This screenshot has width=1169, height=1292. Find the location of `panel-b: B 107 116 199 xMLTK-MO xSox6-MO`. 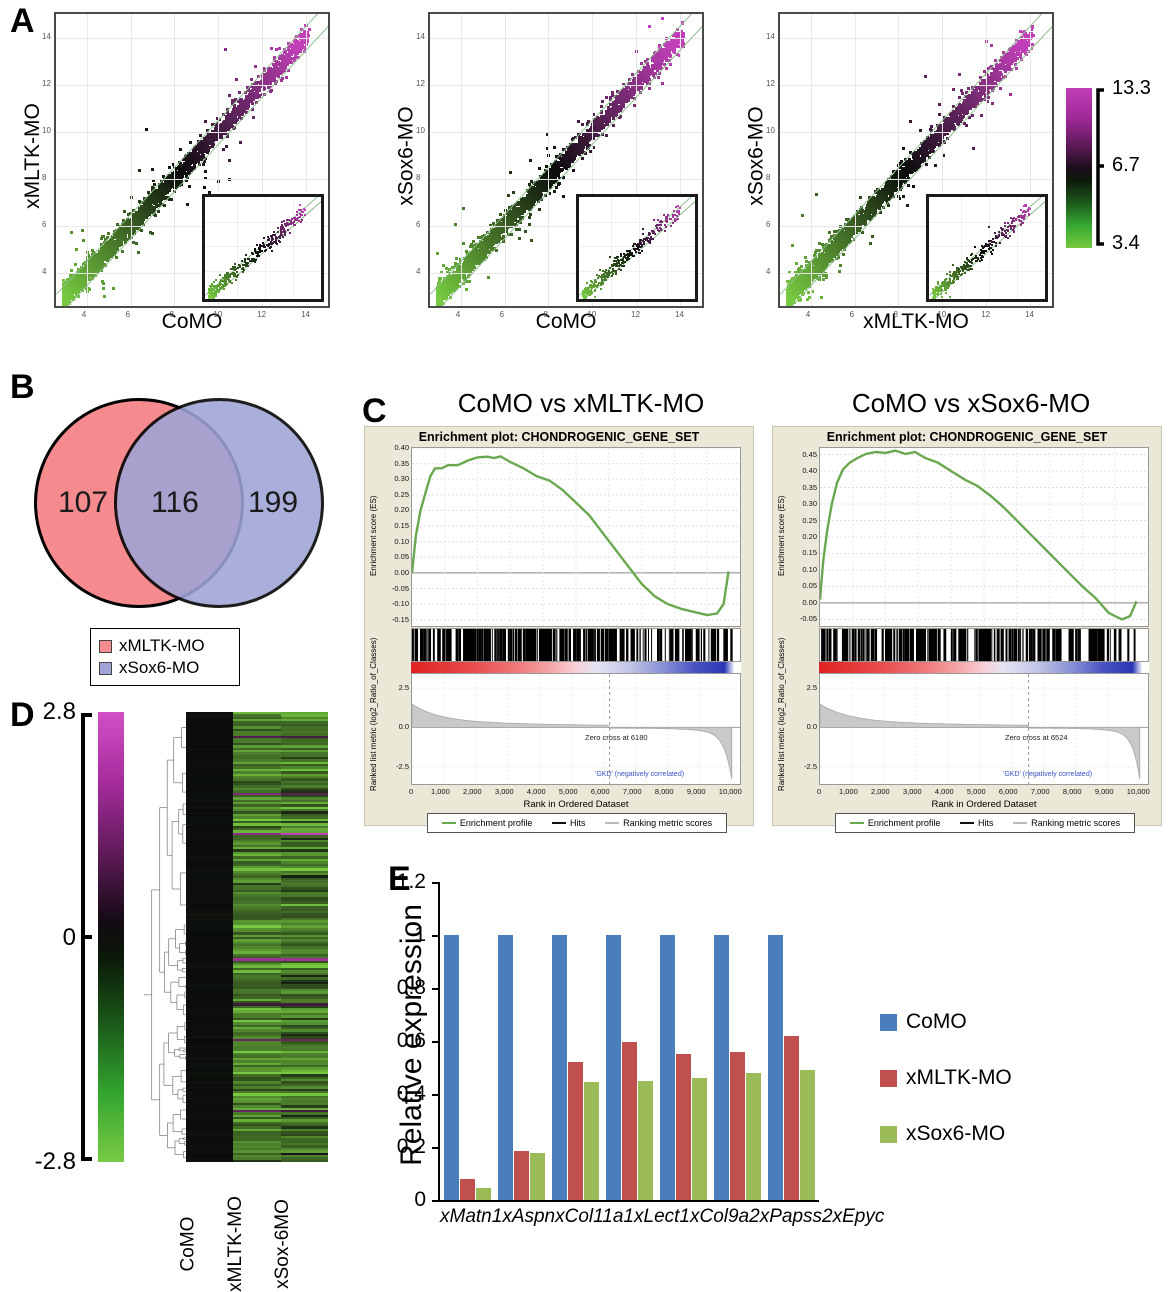

panel-b: B 107 116 199 xMLTK-MO xSox6-MO is located at coordinates (180, 530).